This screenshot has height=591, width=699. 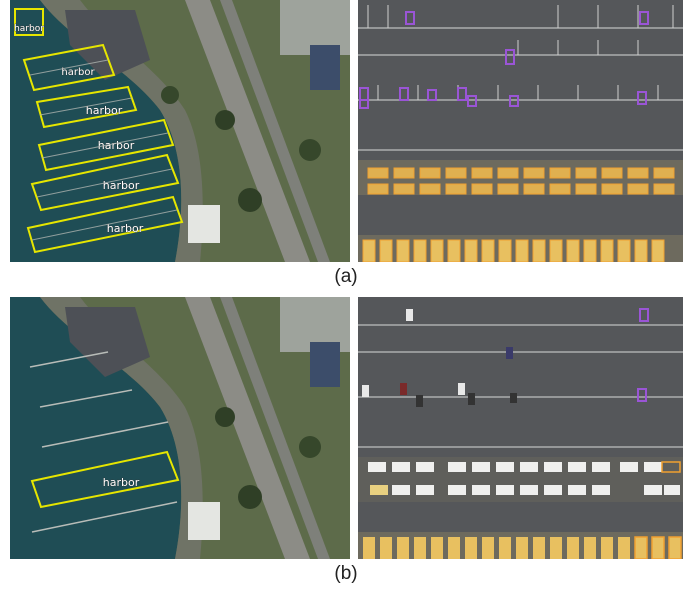 What do you see at coordinates (346, 276) in the screenshot?
I see `caption-a: (a)` at bounding box center [346, 276].